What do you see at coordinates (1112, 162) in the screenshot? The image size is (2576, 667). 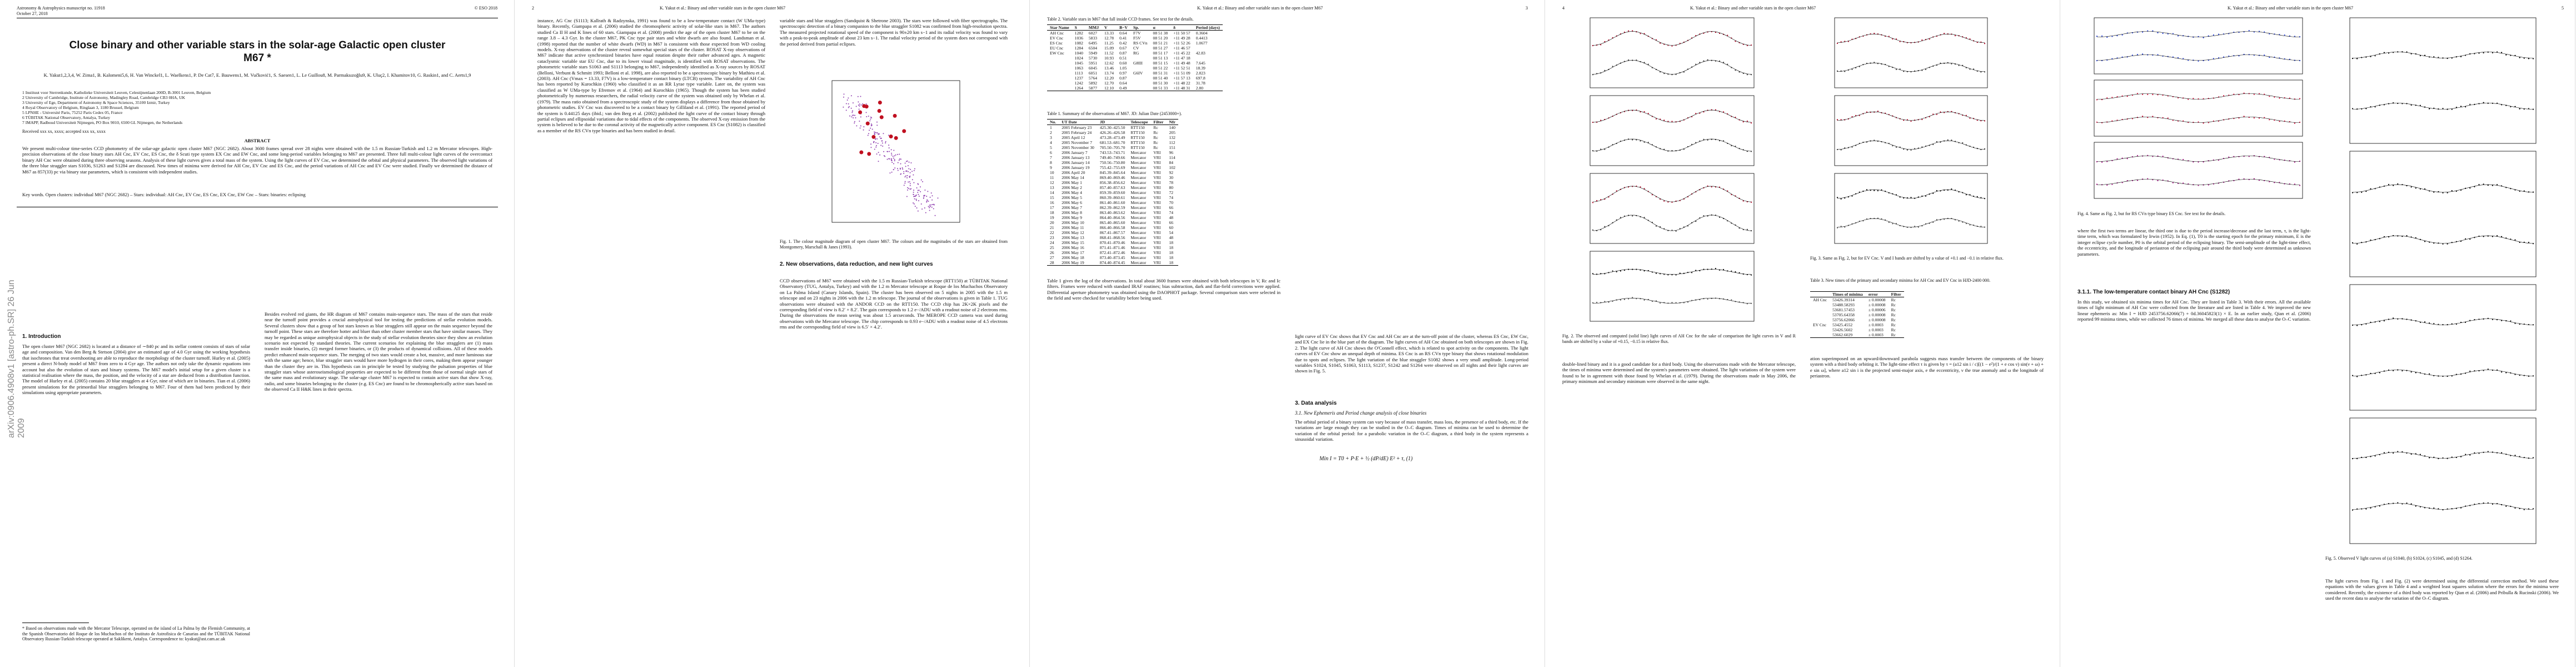 I see `table-cell: 750.56–750.80` at bounding box center [1112, 162].